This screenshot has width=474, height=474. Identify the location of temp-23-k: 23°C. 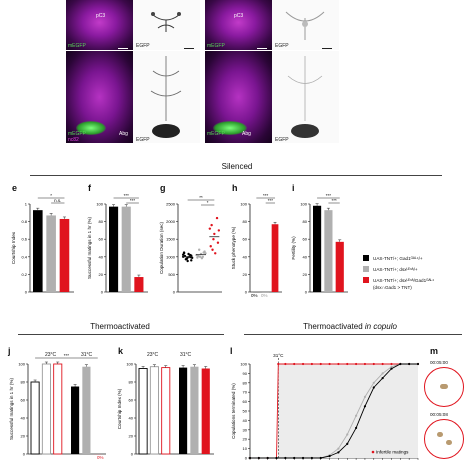
(153, 355).